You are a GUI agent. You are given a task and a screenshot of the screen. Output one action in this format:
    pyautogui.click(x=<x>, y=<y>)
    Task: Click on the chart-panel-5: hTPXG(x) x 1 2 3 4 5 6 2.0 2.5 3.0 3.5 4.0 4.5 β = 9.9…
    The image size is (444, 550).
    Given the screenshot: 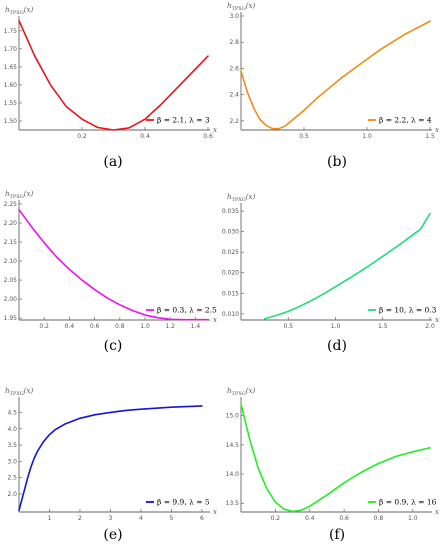 What is the action you would take?
    pyautogui.click(x=111, y=465)
    